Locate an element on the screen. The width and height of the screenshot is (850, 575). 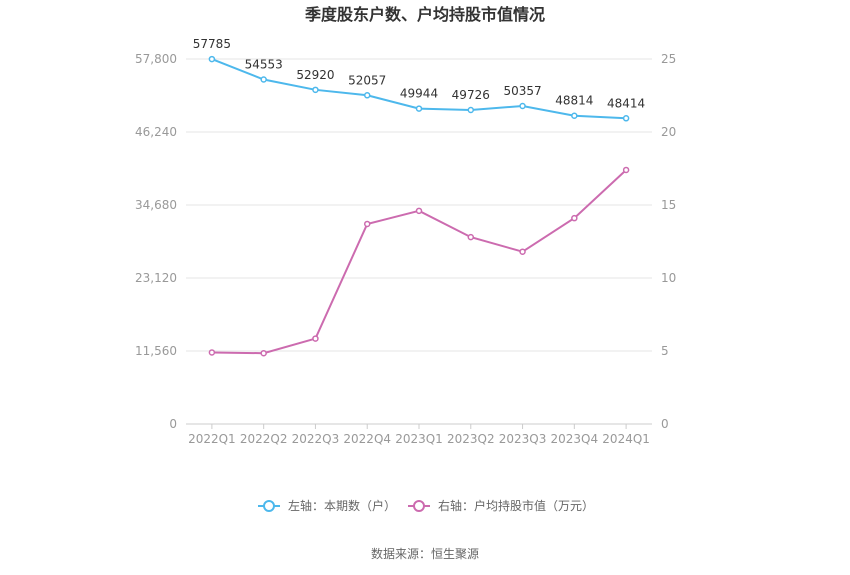
left-tick-label: 34,680 is located at coordinates (156, 205).